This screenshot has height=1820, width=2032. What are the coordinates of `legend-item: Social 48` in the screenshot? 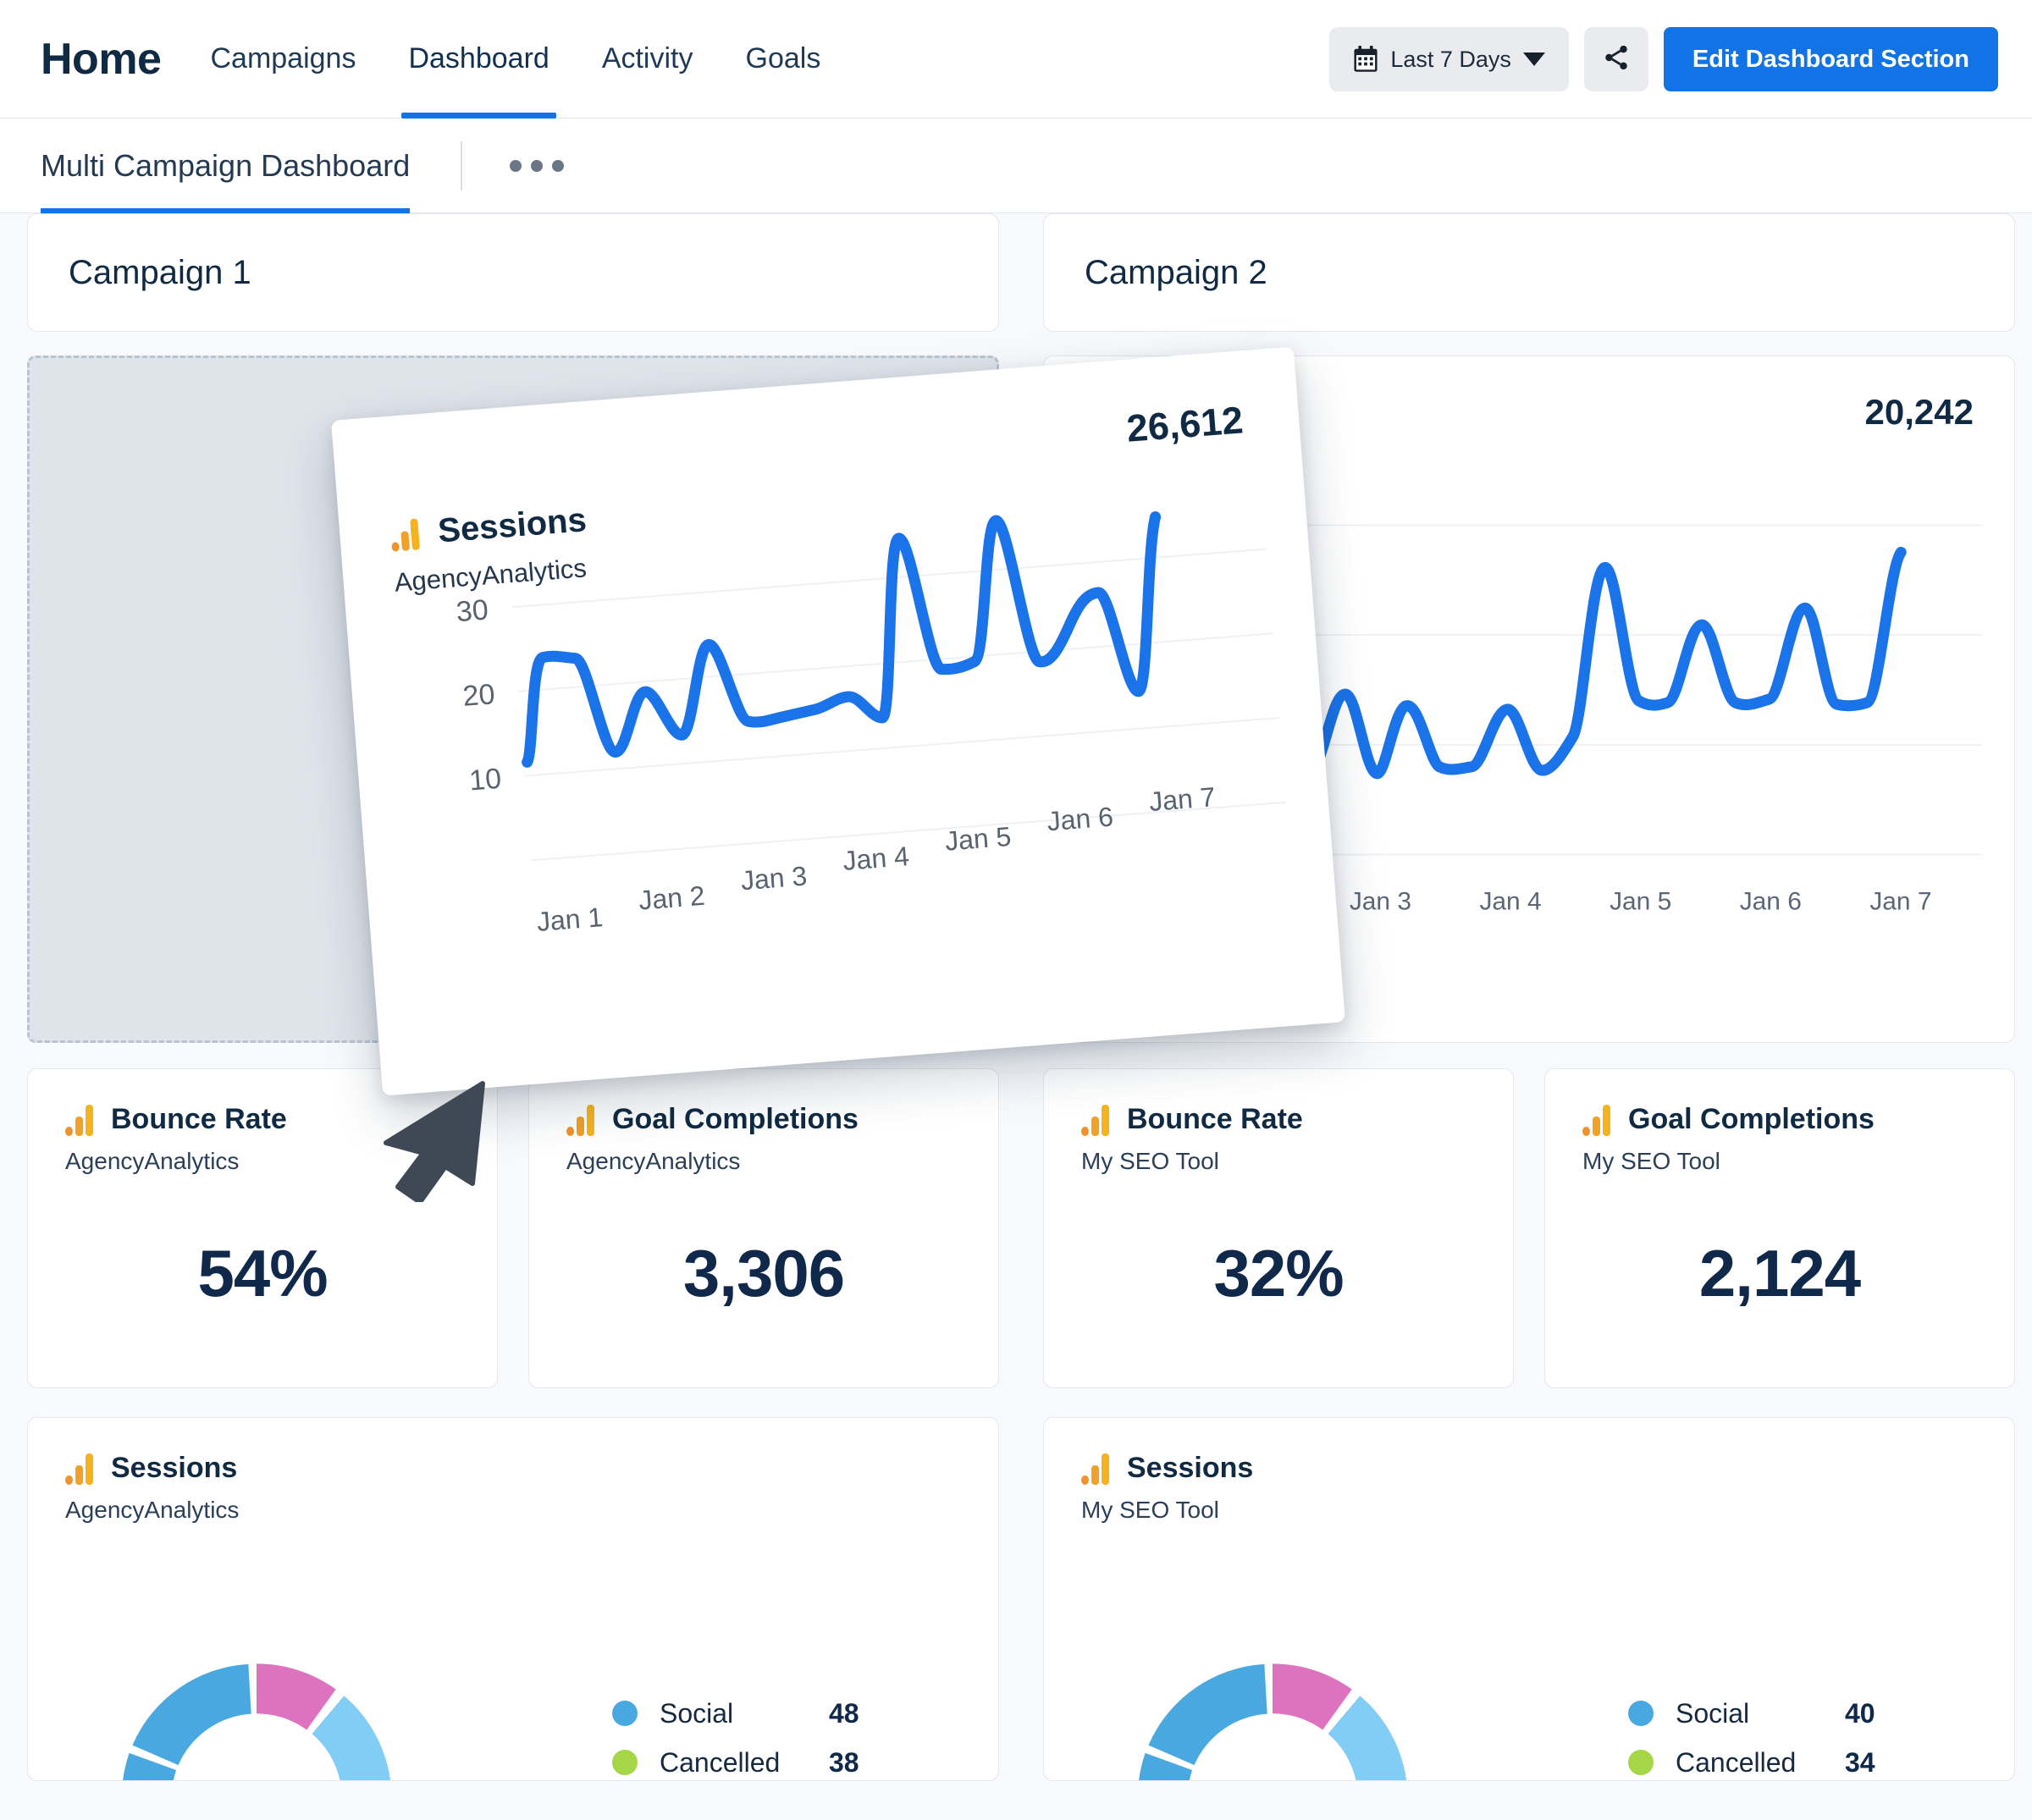 It's located at (735, 1713).